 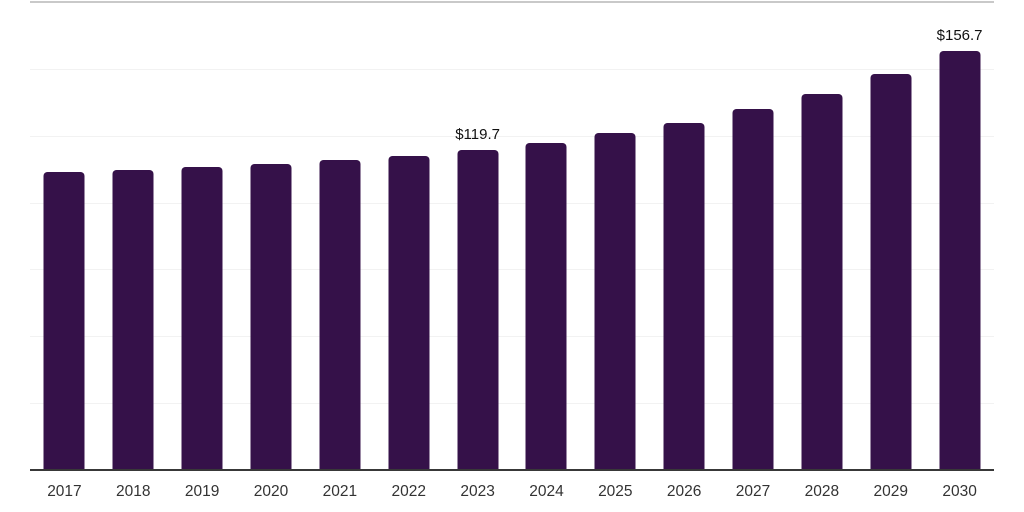 What do you see at coordinates (133, 491) in the screenshot?
I see `x-tick-label-2018: 2018` at bounding box center [133, 491].